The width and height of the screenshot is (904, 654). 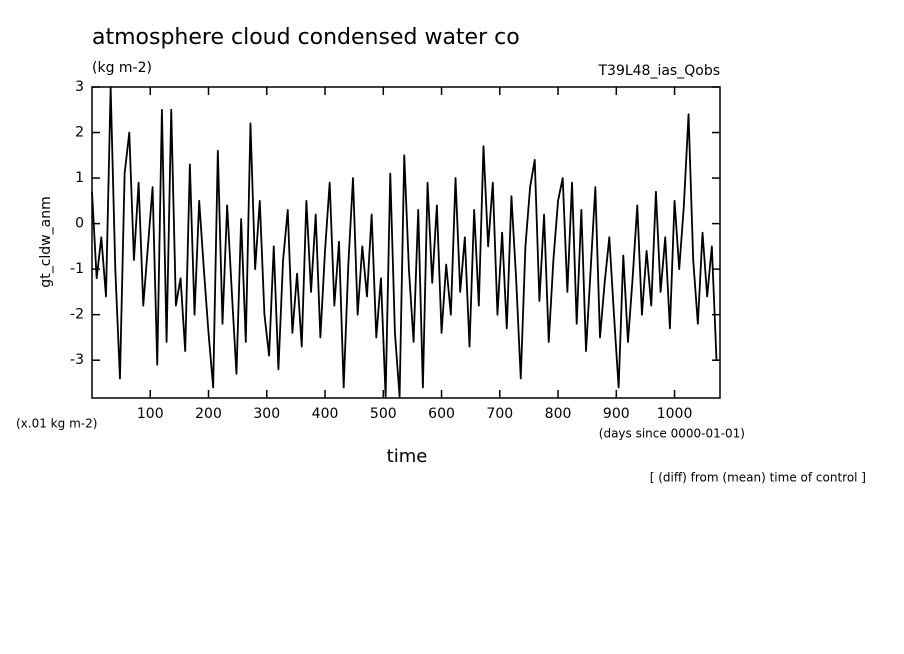 I want to click on x-unit: (days since 0000-01-01), so click(x=672, y=434).